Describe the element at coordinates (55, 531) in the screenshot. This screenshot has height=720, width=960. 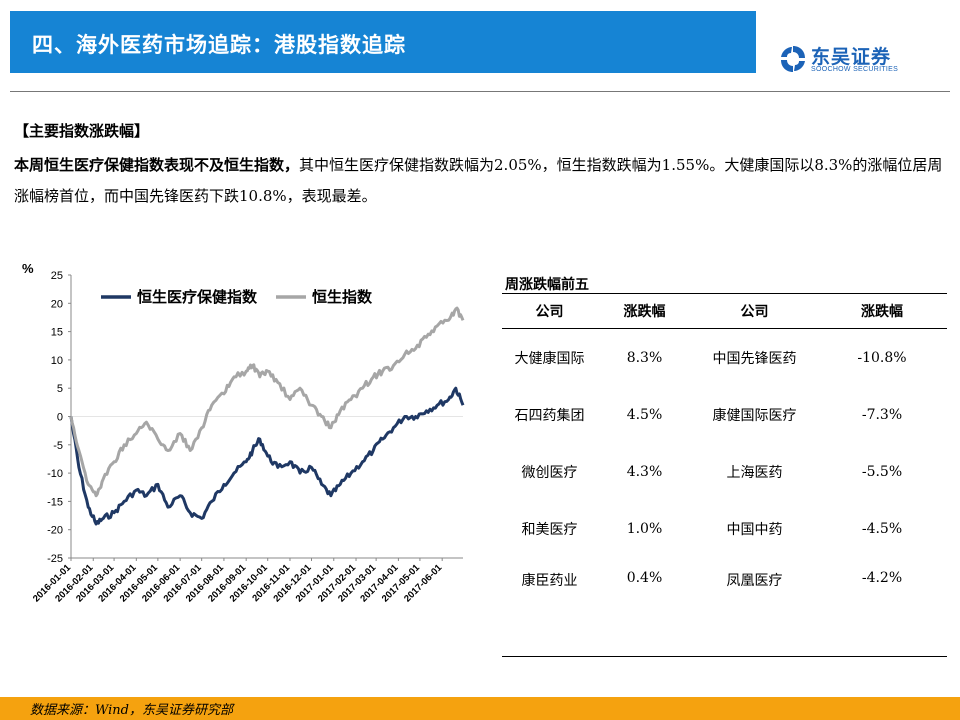
I see `y-tick-label: -20` at that location.